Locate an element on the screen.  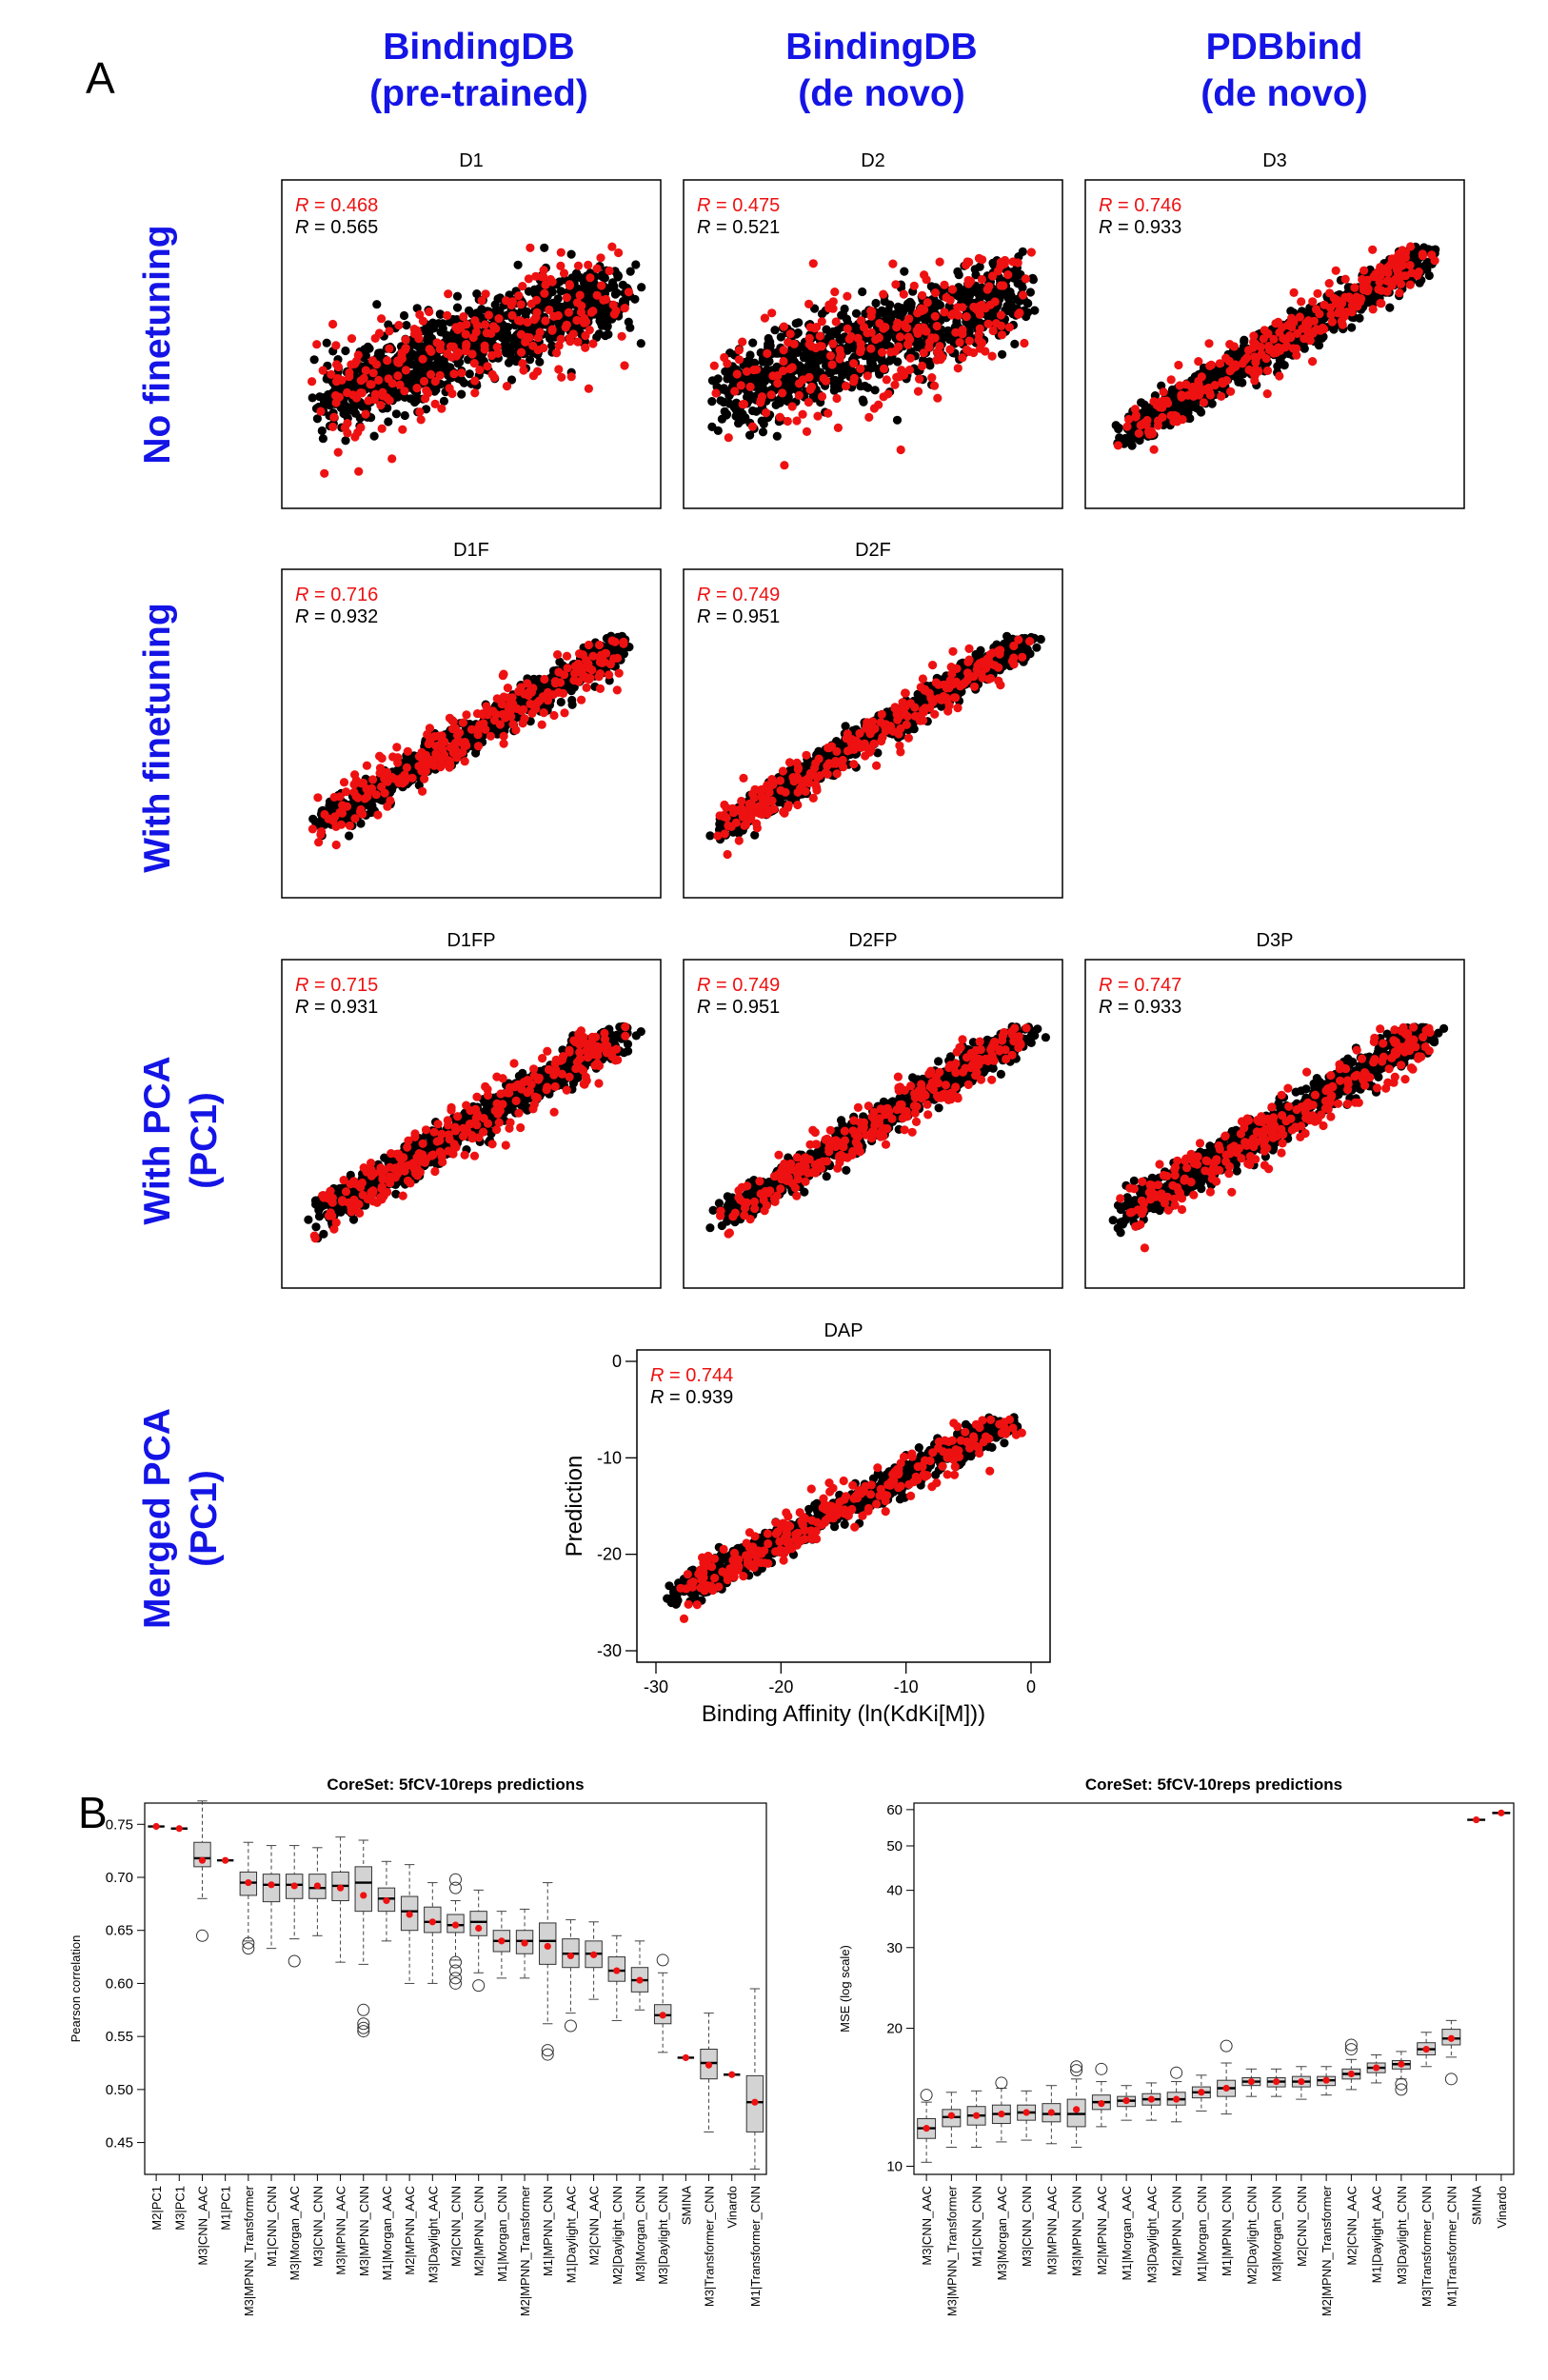
r-red-label: R = 0.749 is located at coordinates (739, 595).